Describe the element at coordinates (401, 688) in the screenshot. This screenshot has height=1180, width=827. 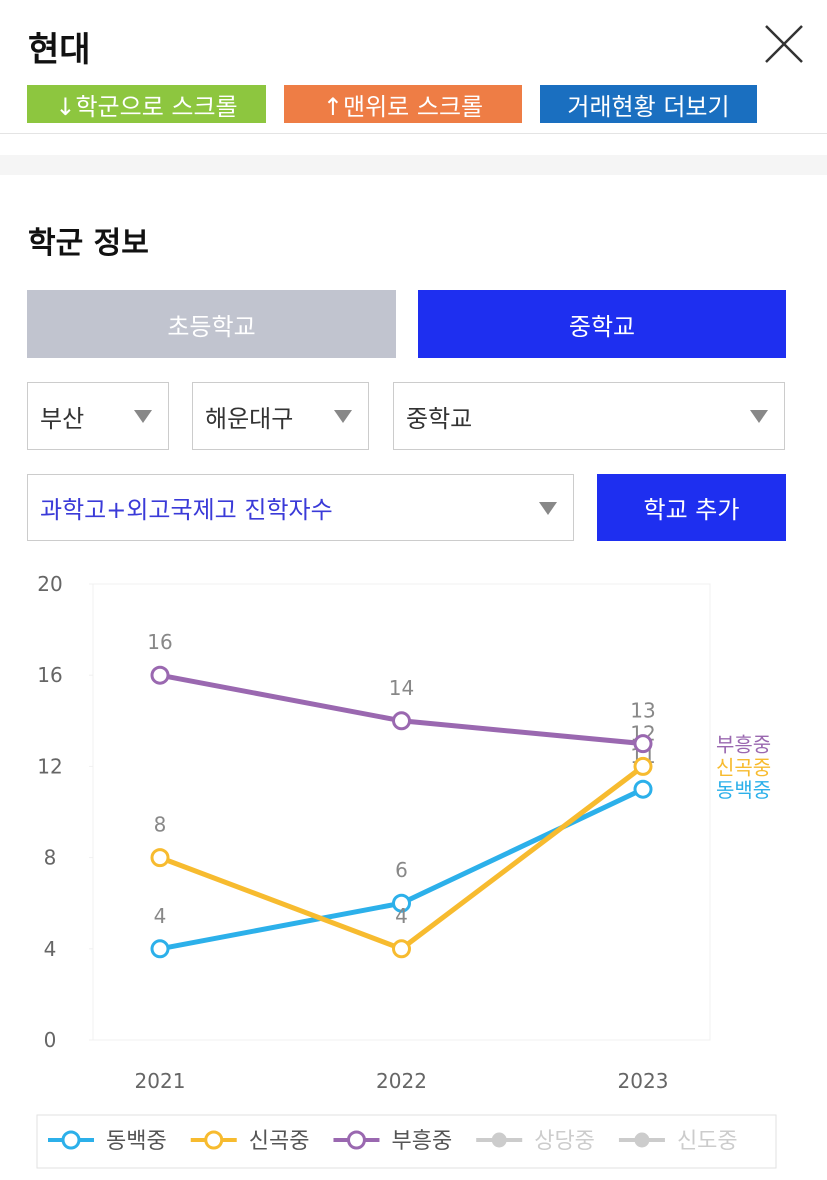
I see `data-label: 14` at that location.